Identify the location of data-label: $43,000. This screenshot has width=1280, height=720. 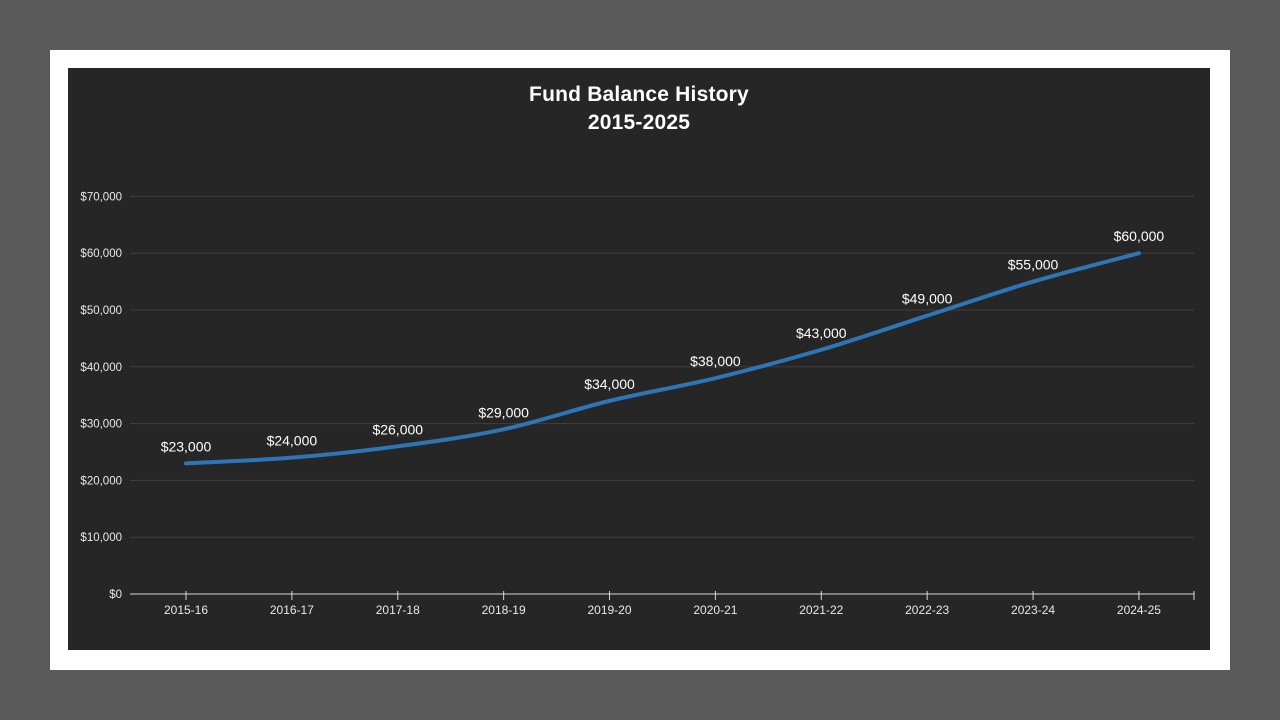
(821, 333).